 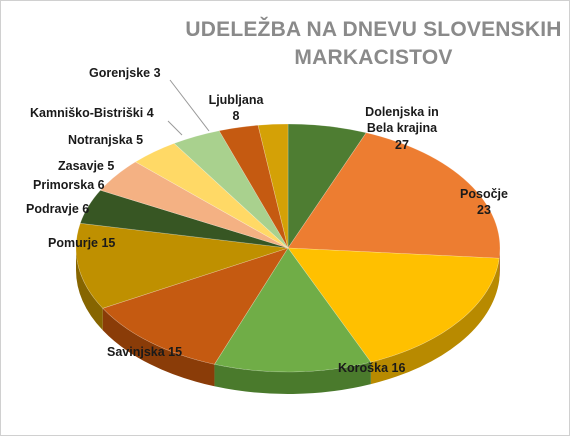 What do you see at coordinates (373, 57) in the screenshot?
I see `chart-title-line2: MARKACISTOV` at bounding box center [373, 57].